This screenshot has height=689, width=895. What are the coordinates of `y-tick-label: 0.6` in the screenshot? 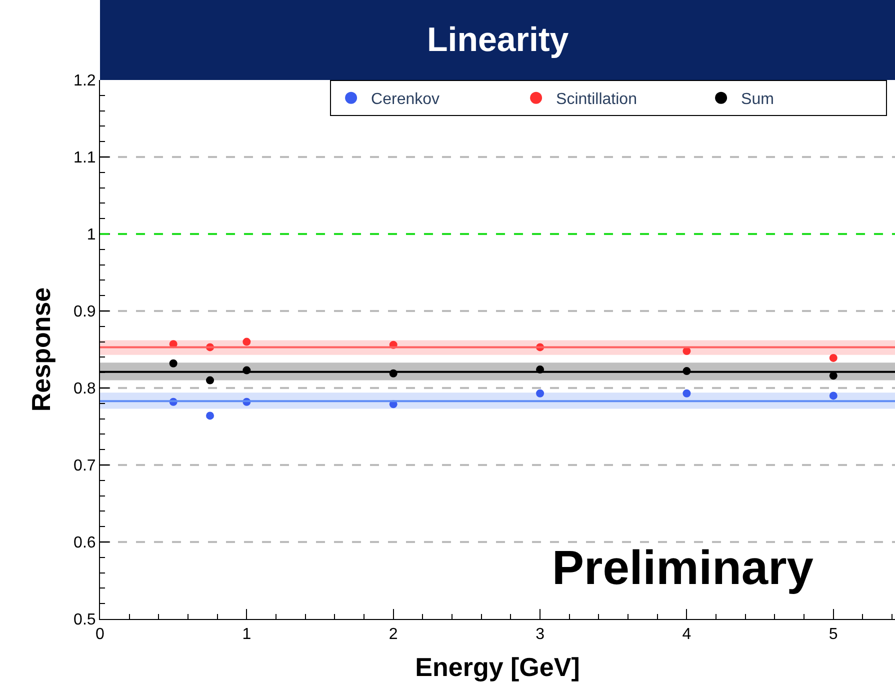 It's located at (85, 543).